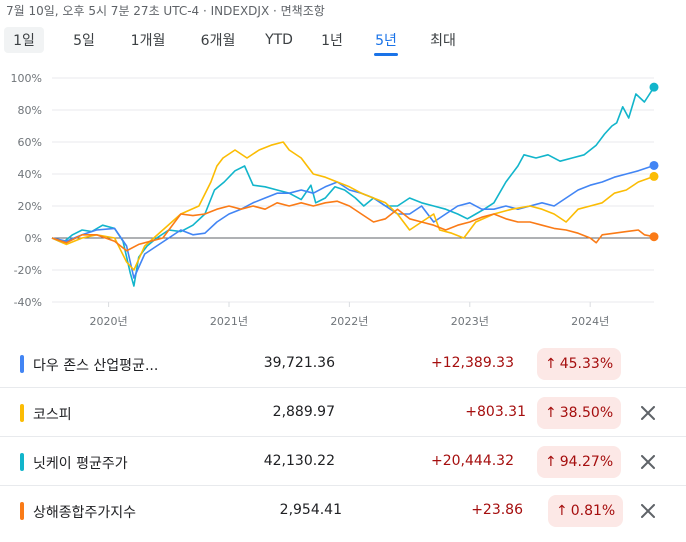 This screenshot has width=686, height=542. What do you see at coordinates (343, 413) in the screenshot?
I see `index-row-kospi: 코스피 2,889.97 +803.31 ↑ 38.50%` at bounding box center [343, 413].